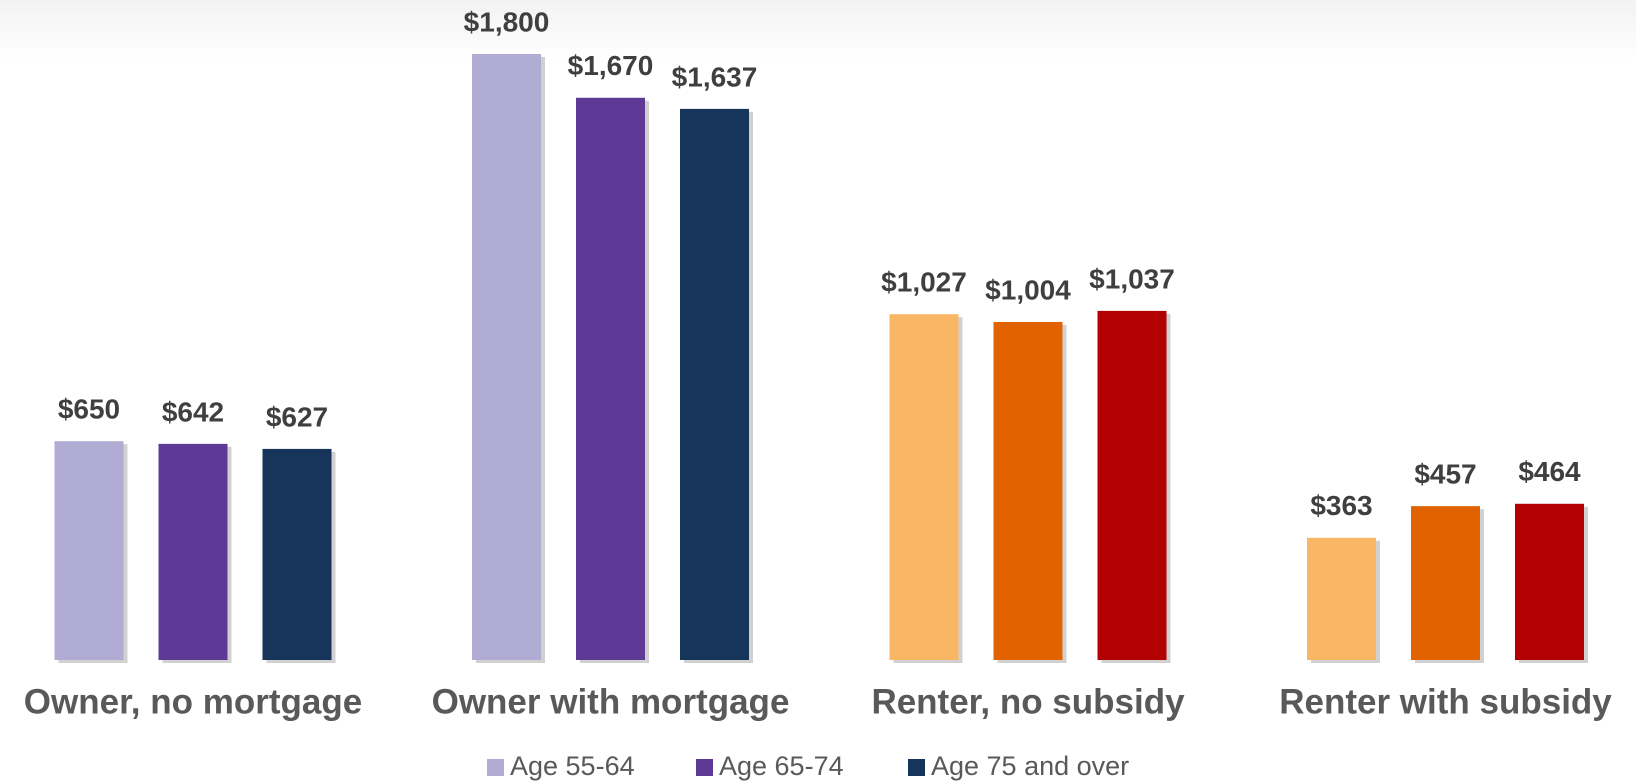  Describe the element at coordinates (89, 409) in the screenshot. I see `value-label: $650` at that location.